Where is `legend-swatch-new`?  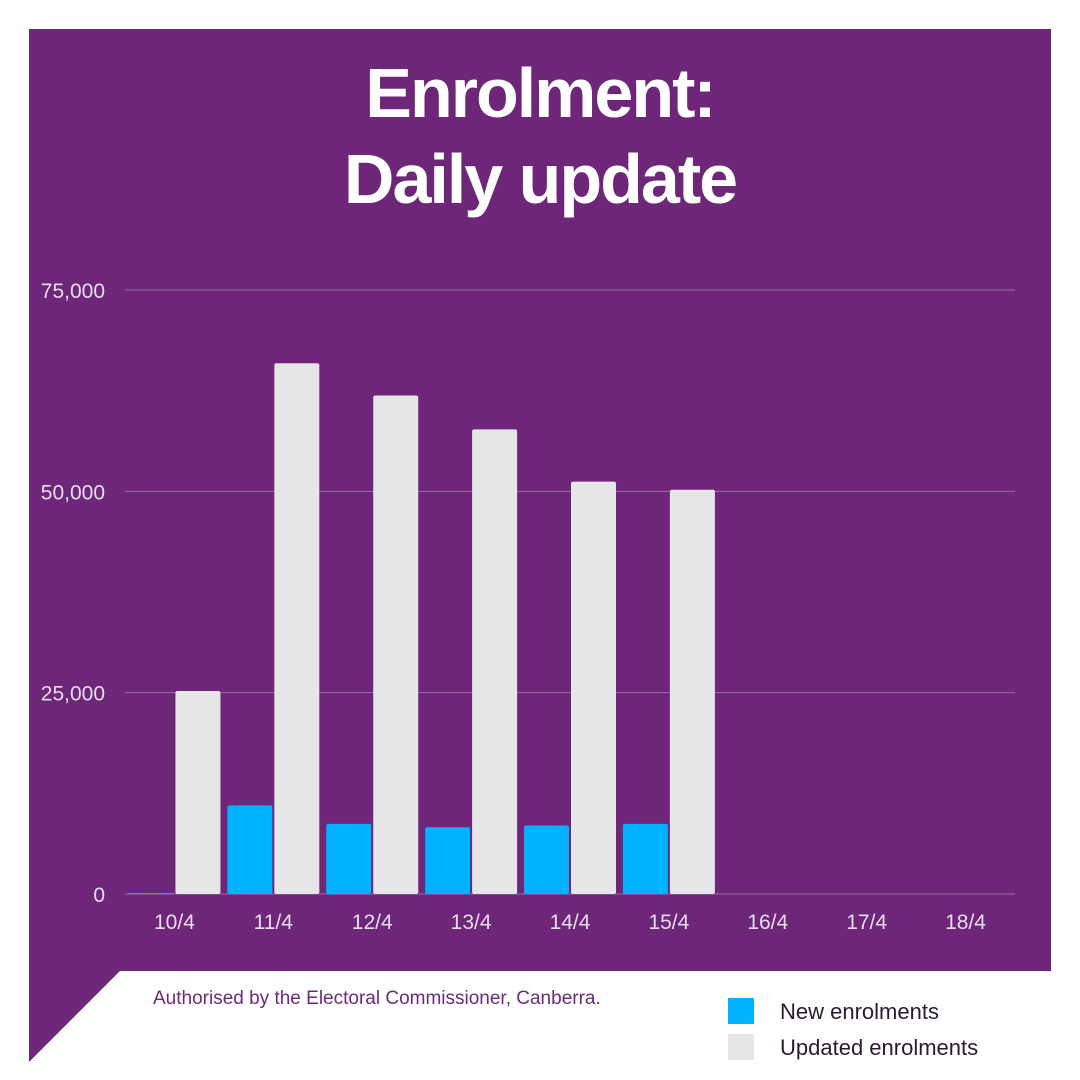
legend-swatch-new is located at coordinates (741, 1011).